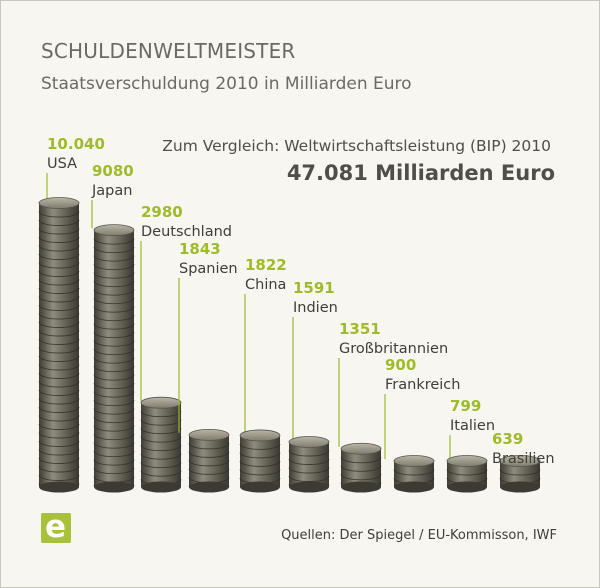  I want to click on page-title: SCHULDENWELTMEISTER, so click(168, 51).